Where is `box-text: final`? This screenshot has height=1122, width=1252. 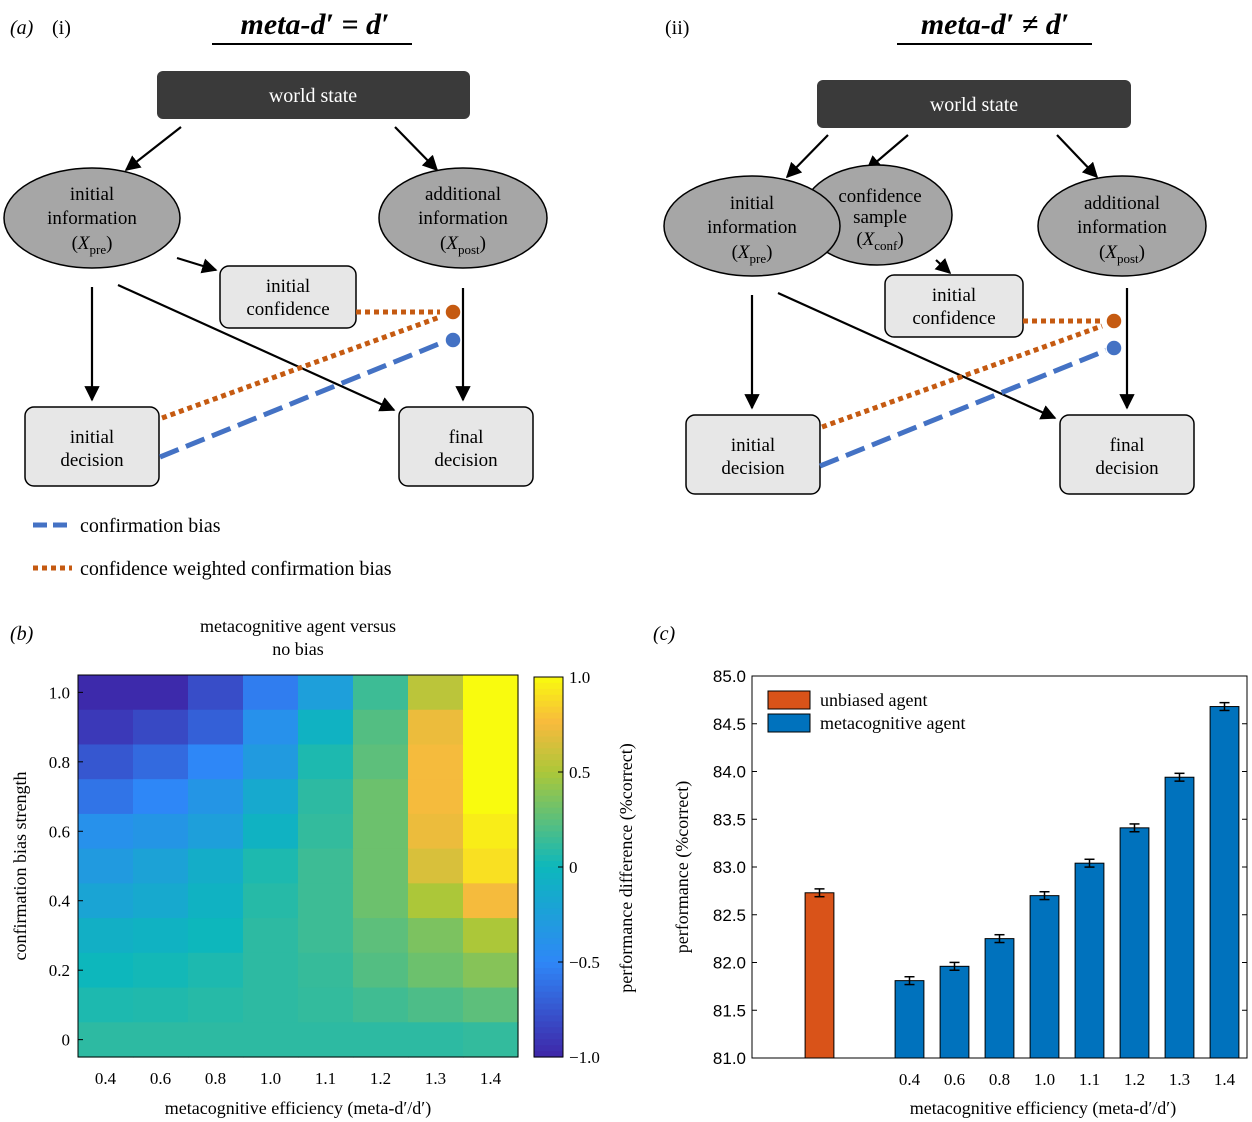
box-text: final is located at coordinates (1127, 445).